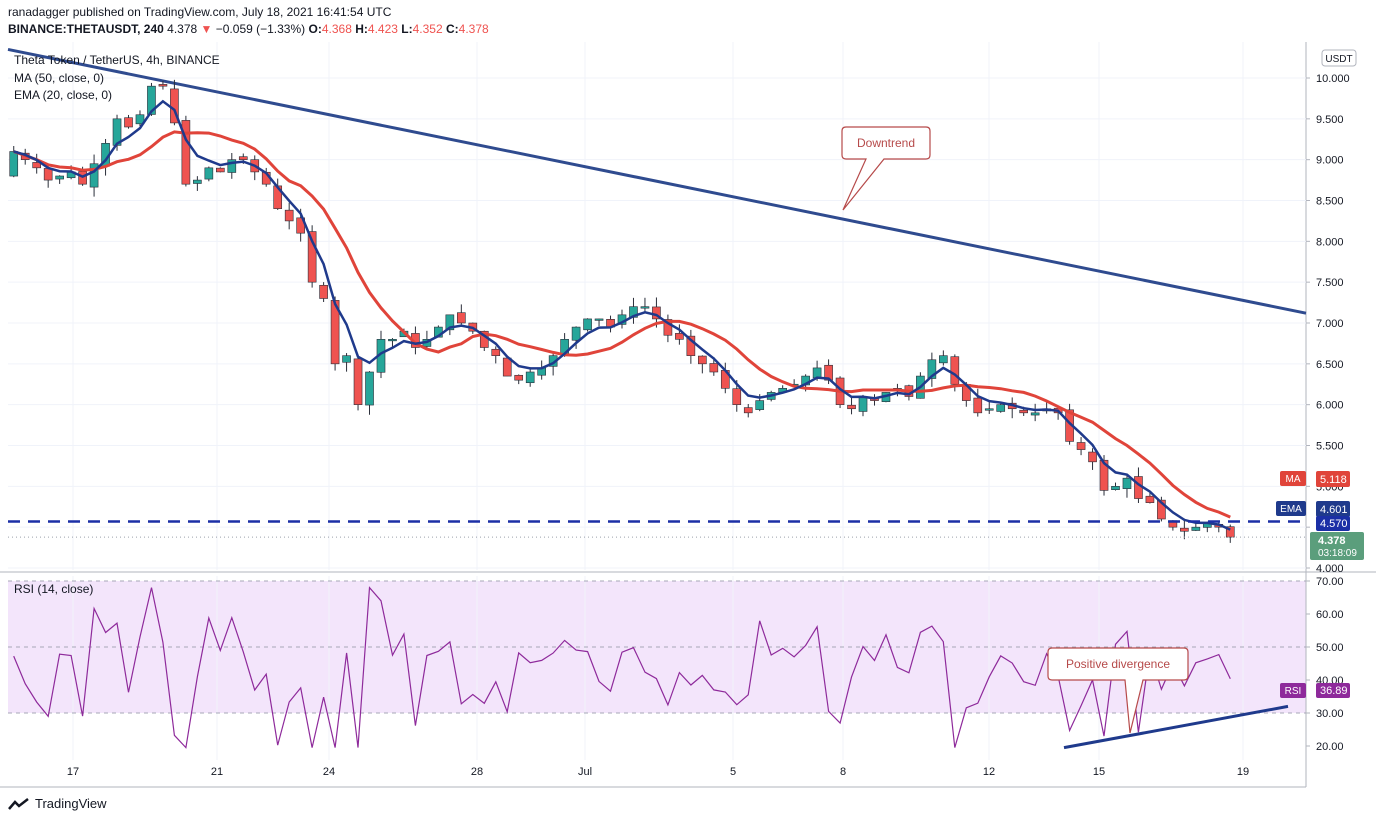 The image size is (1376, 823). Describe the element at coordinates (182, 29) in the screenshot. I see `last-price: 4.378` at that location.